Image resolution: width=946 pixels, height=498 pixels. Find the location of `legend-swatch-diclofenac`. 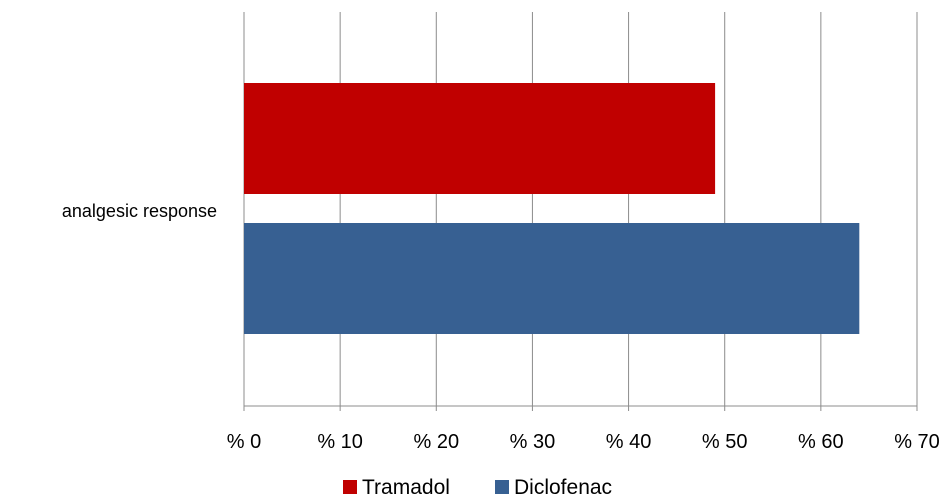

legend-swatch-diclofenac is located at coordinates (502, 487).